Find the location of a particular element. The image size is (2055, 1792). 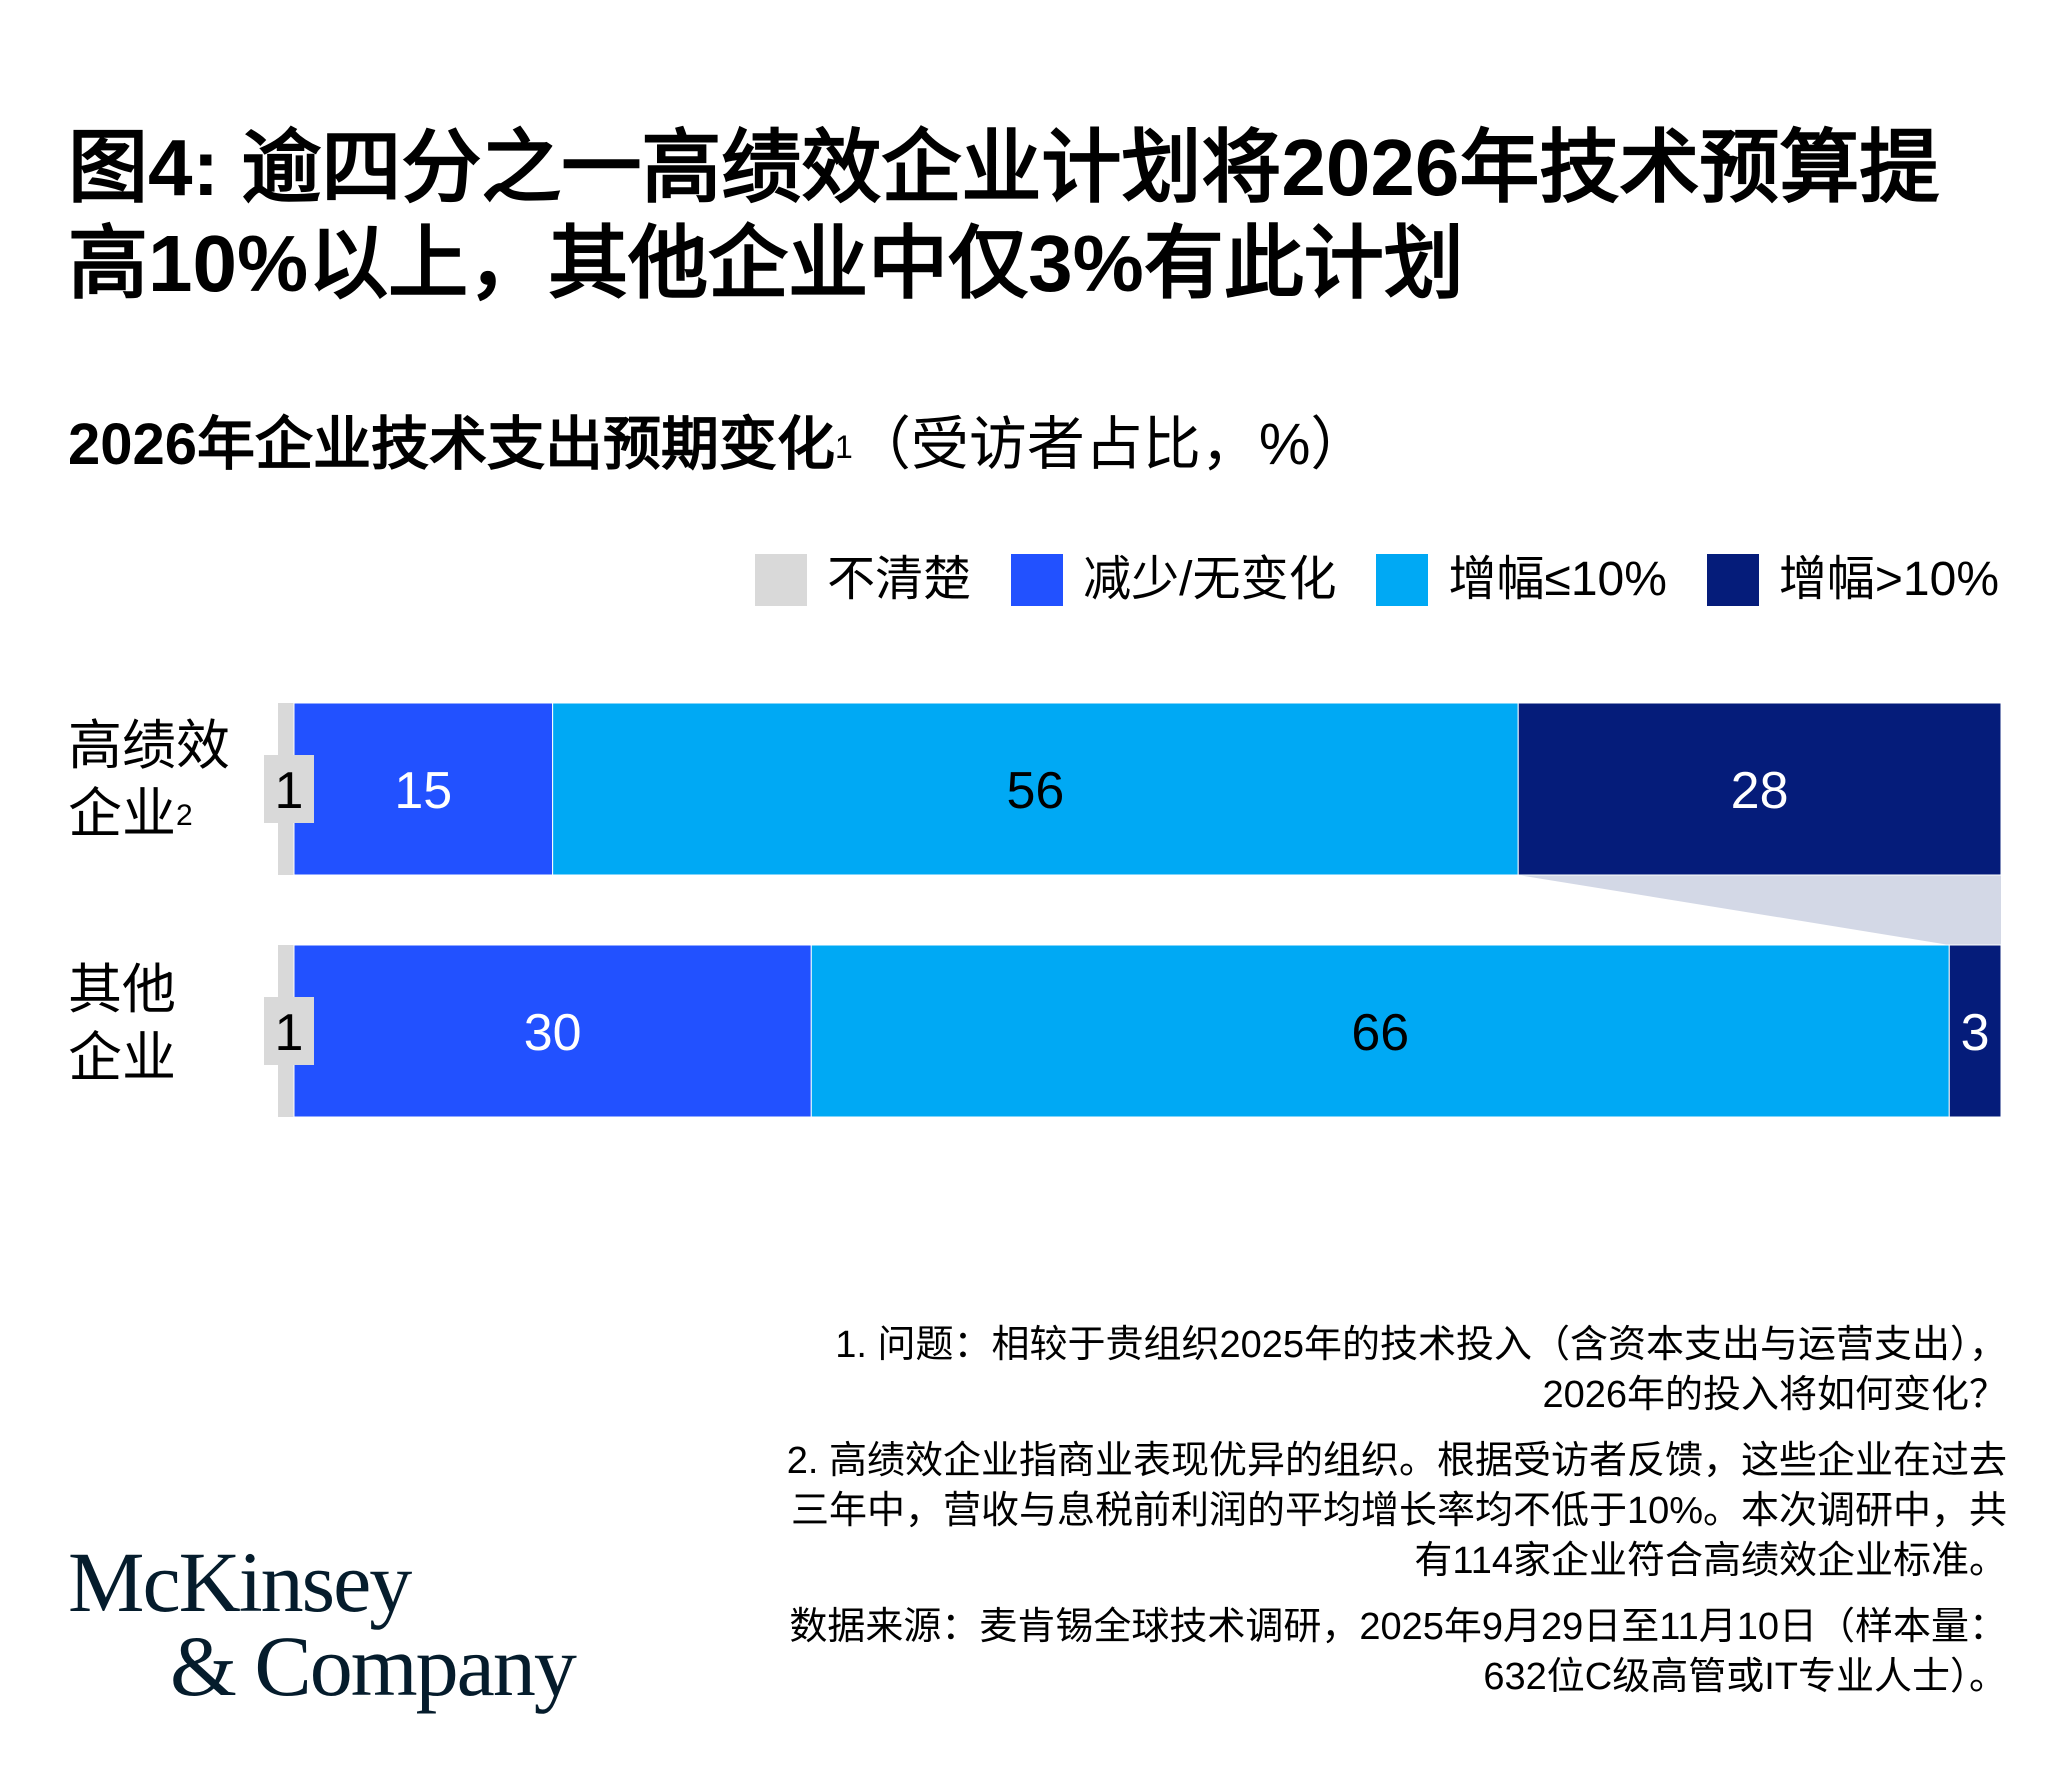

row-label-high-performers-line1: 高绩效 is located at coordinates (149, 746).